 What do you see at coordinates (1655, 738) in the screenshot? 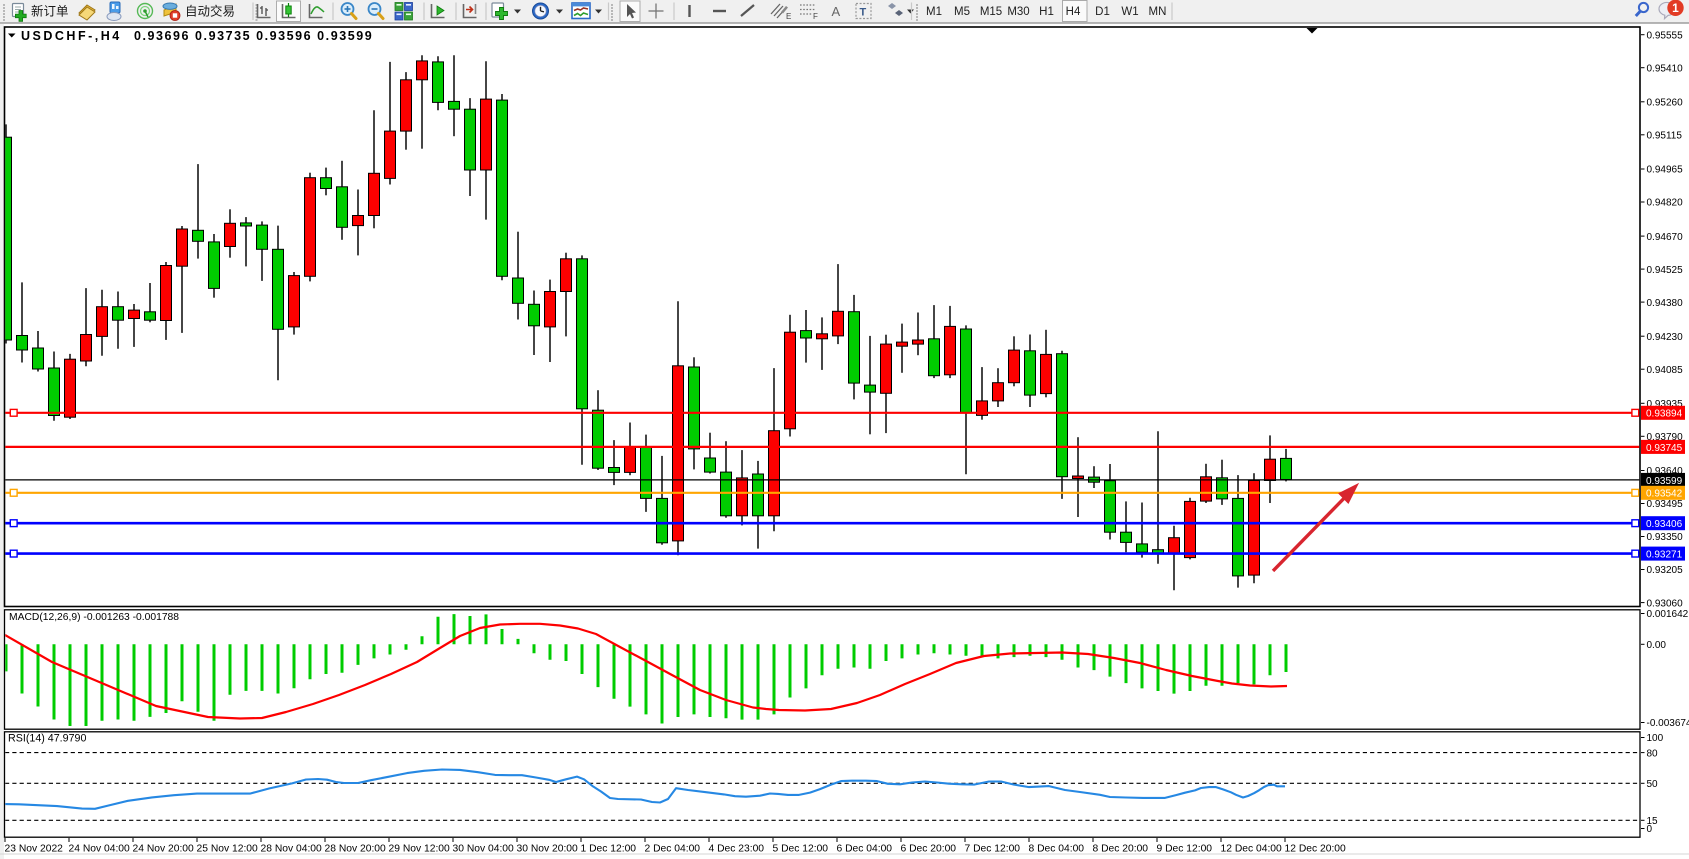
I see `svg-text: 100` at bounding box center [1655, 738].